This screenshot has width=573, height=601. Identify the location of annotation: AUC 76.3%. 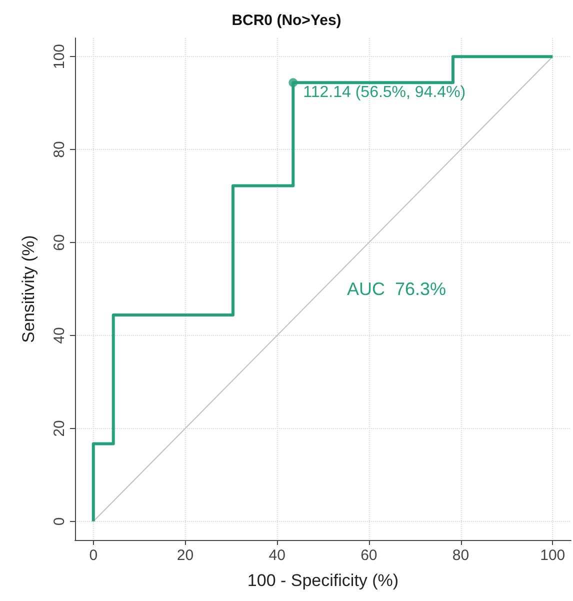
(396, 289).